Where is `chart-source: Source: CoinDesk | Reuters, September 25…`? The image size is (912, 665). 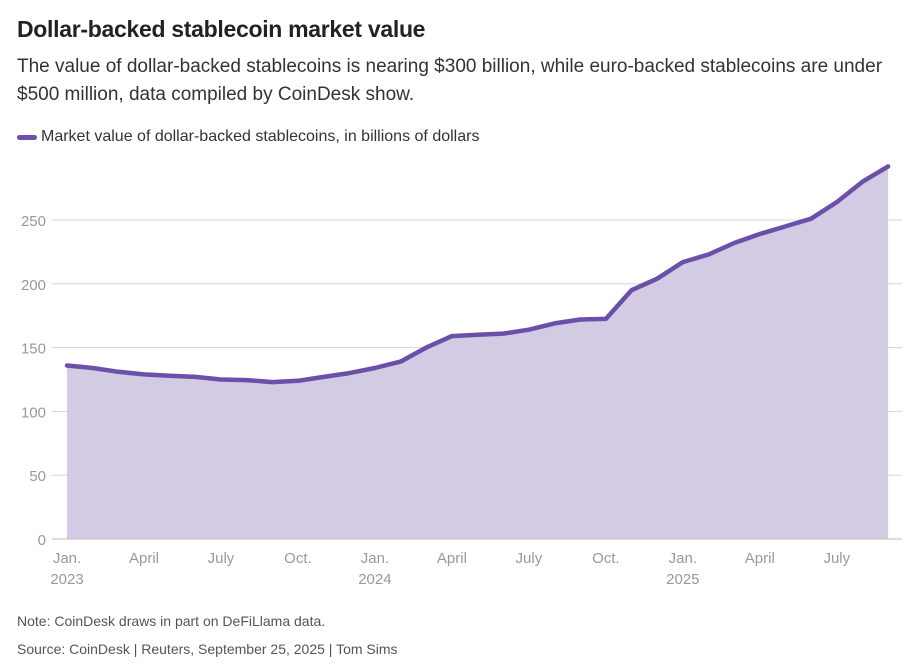
chart-source: Source: CoinDesk | Reuters, September 25… is located at coordinates (207, 649).